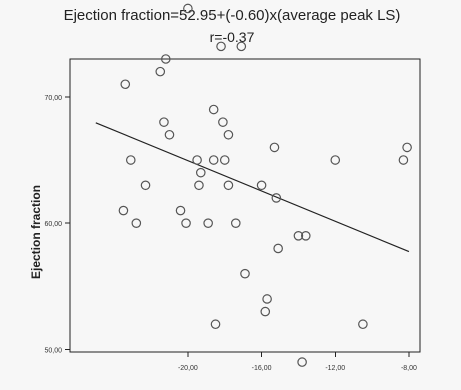  Describe the element at coordinates (36, 232) in the screenshot. I see `y-axis-label: Ejection fraction` at that location.